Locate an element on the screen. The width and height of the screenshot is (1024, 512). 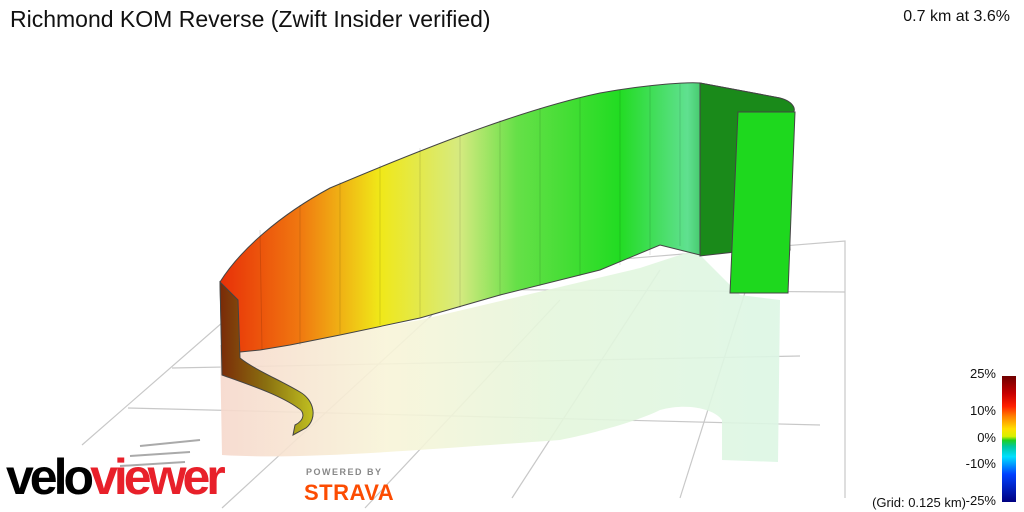
strava-logo: STRAVA is located at coordinates (349, 492).